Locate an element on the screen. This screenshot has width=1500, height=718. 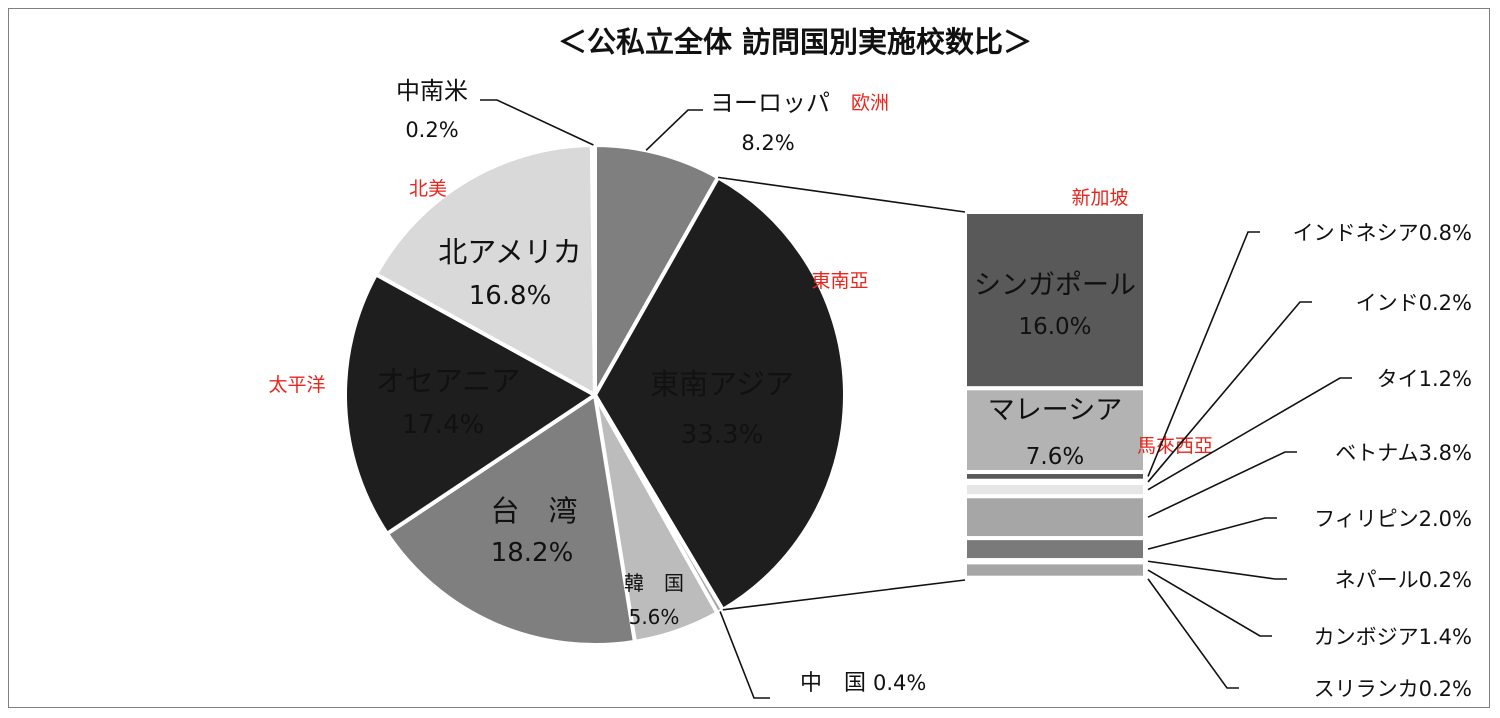
bar-label-malaysia: マレーシア is located at coordinates (1055, 410).